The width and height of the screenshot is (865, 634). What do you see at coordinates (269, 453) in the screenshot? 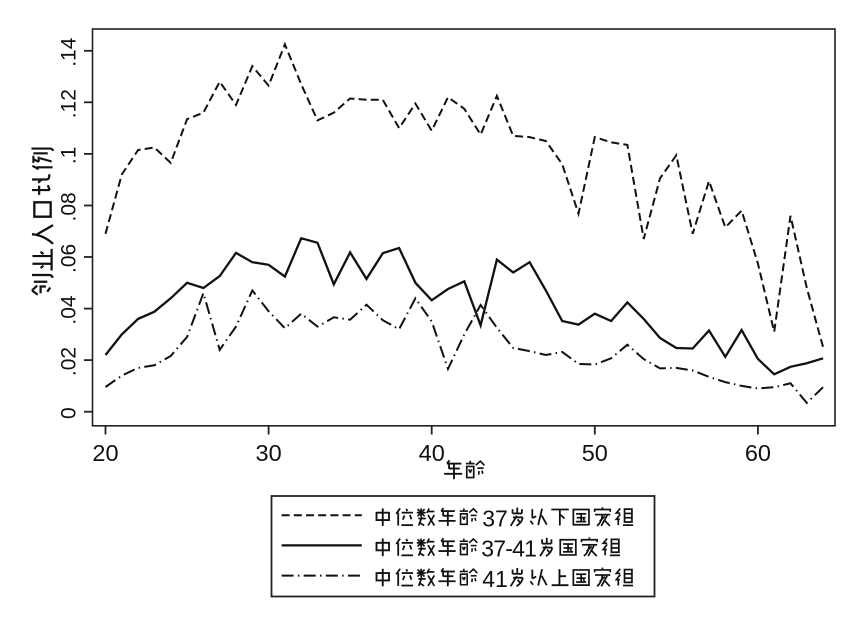
I see `svg-text: 30` at bounding box center [269, 453].